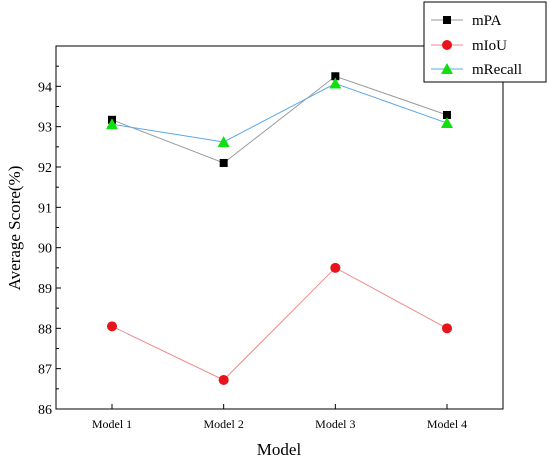  What do you see at coordinates (335, 424) in the screenshot?
I see `x-tick-label: Model 3` at bounding box center [335, 424].